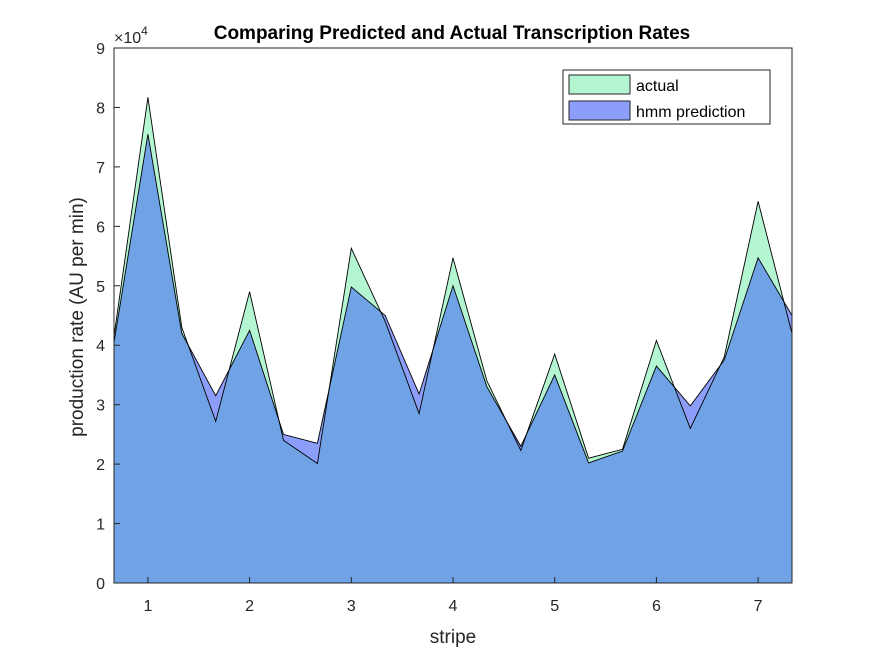 This screenshot has width=875, height=656. Describe the element at coordinates (351, 606) in the screenshot. I see `x-tick-label: 3` at that location.